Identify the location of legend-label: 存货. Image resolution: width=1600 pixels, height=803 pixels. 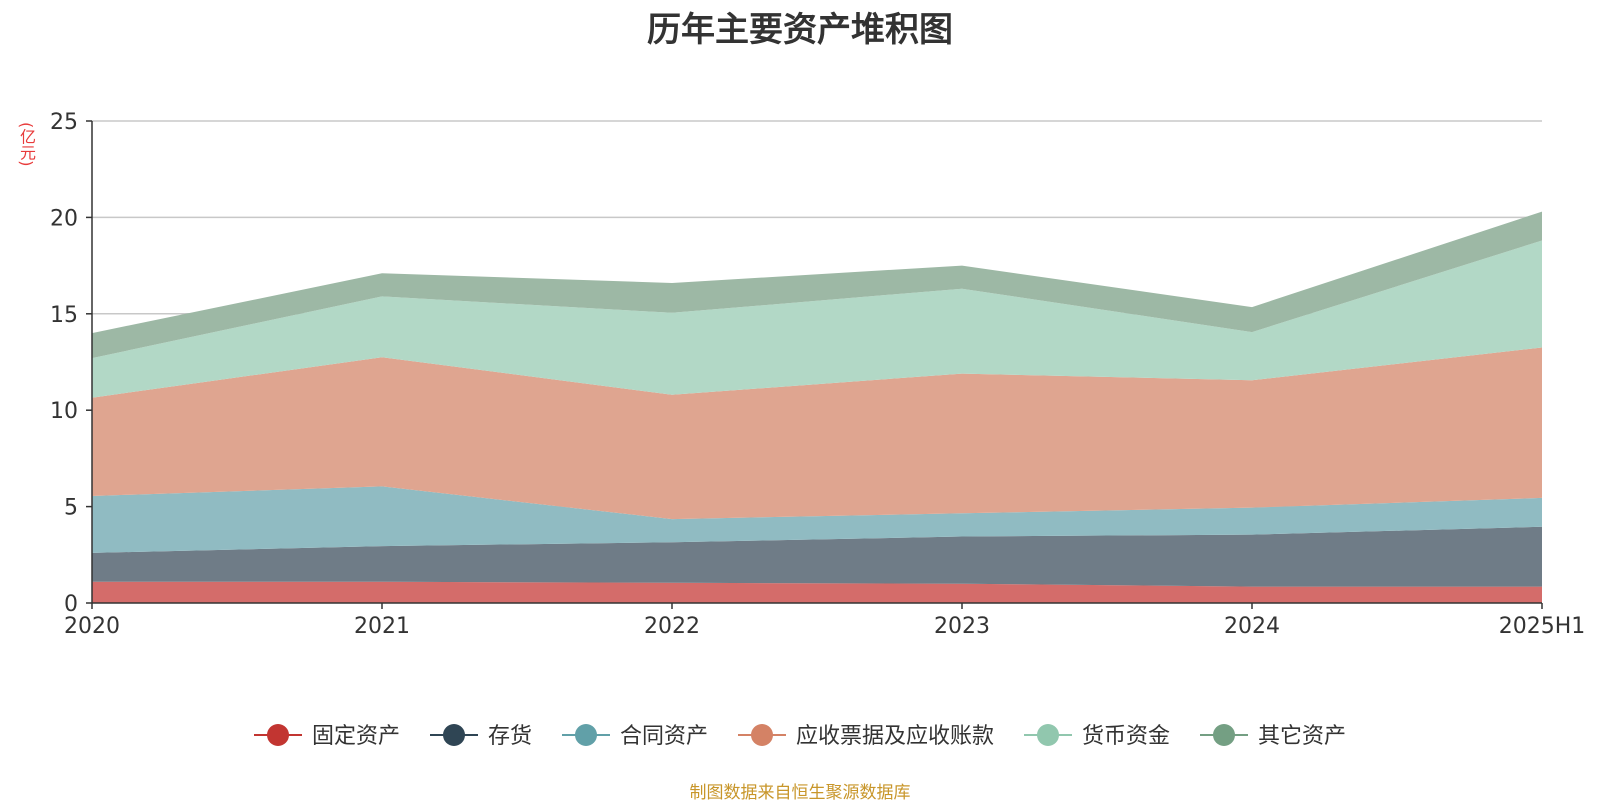
(510, 736).